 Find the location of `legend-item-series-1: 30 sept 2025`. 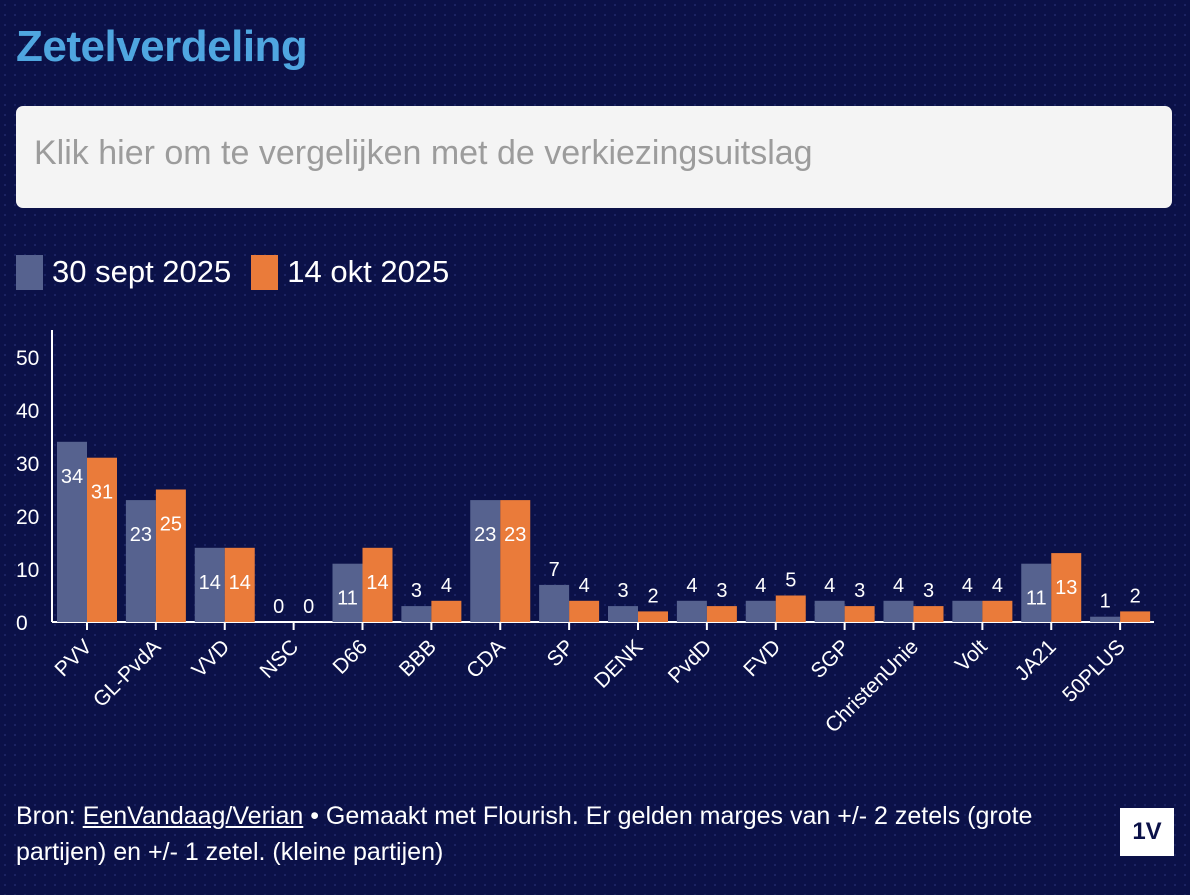

legend-item-series-1: 30 sept 2025 is located at coordinates (123, 272).